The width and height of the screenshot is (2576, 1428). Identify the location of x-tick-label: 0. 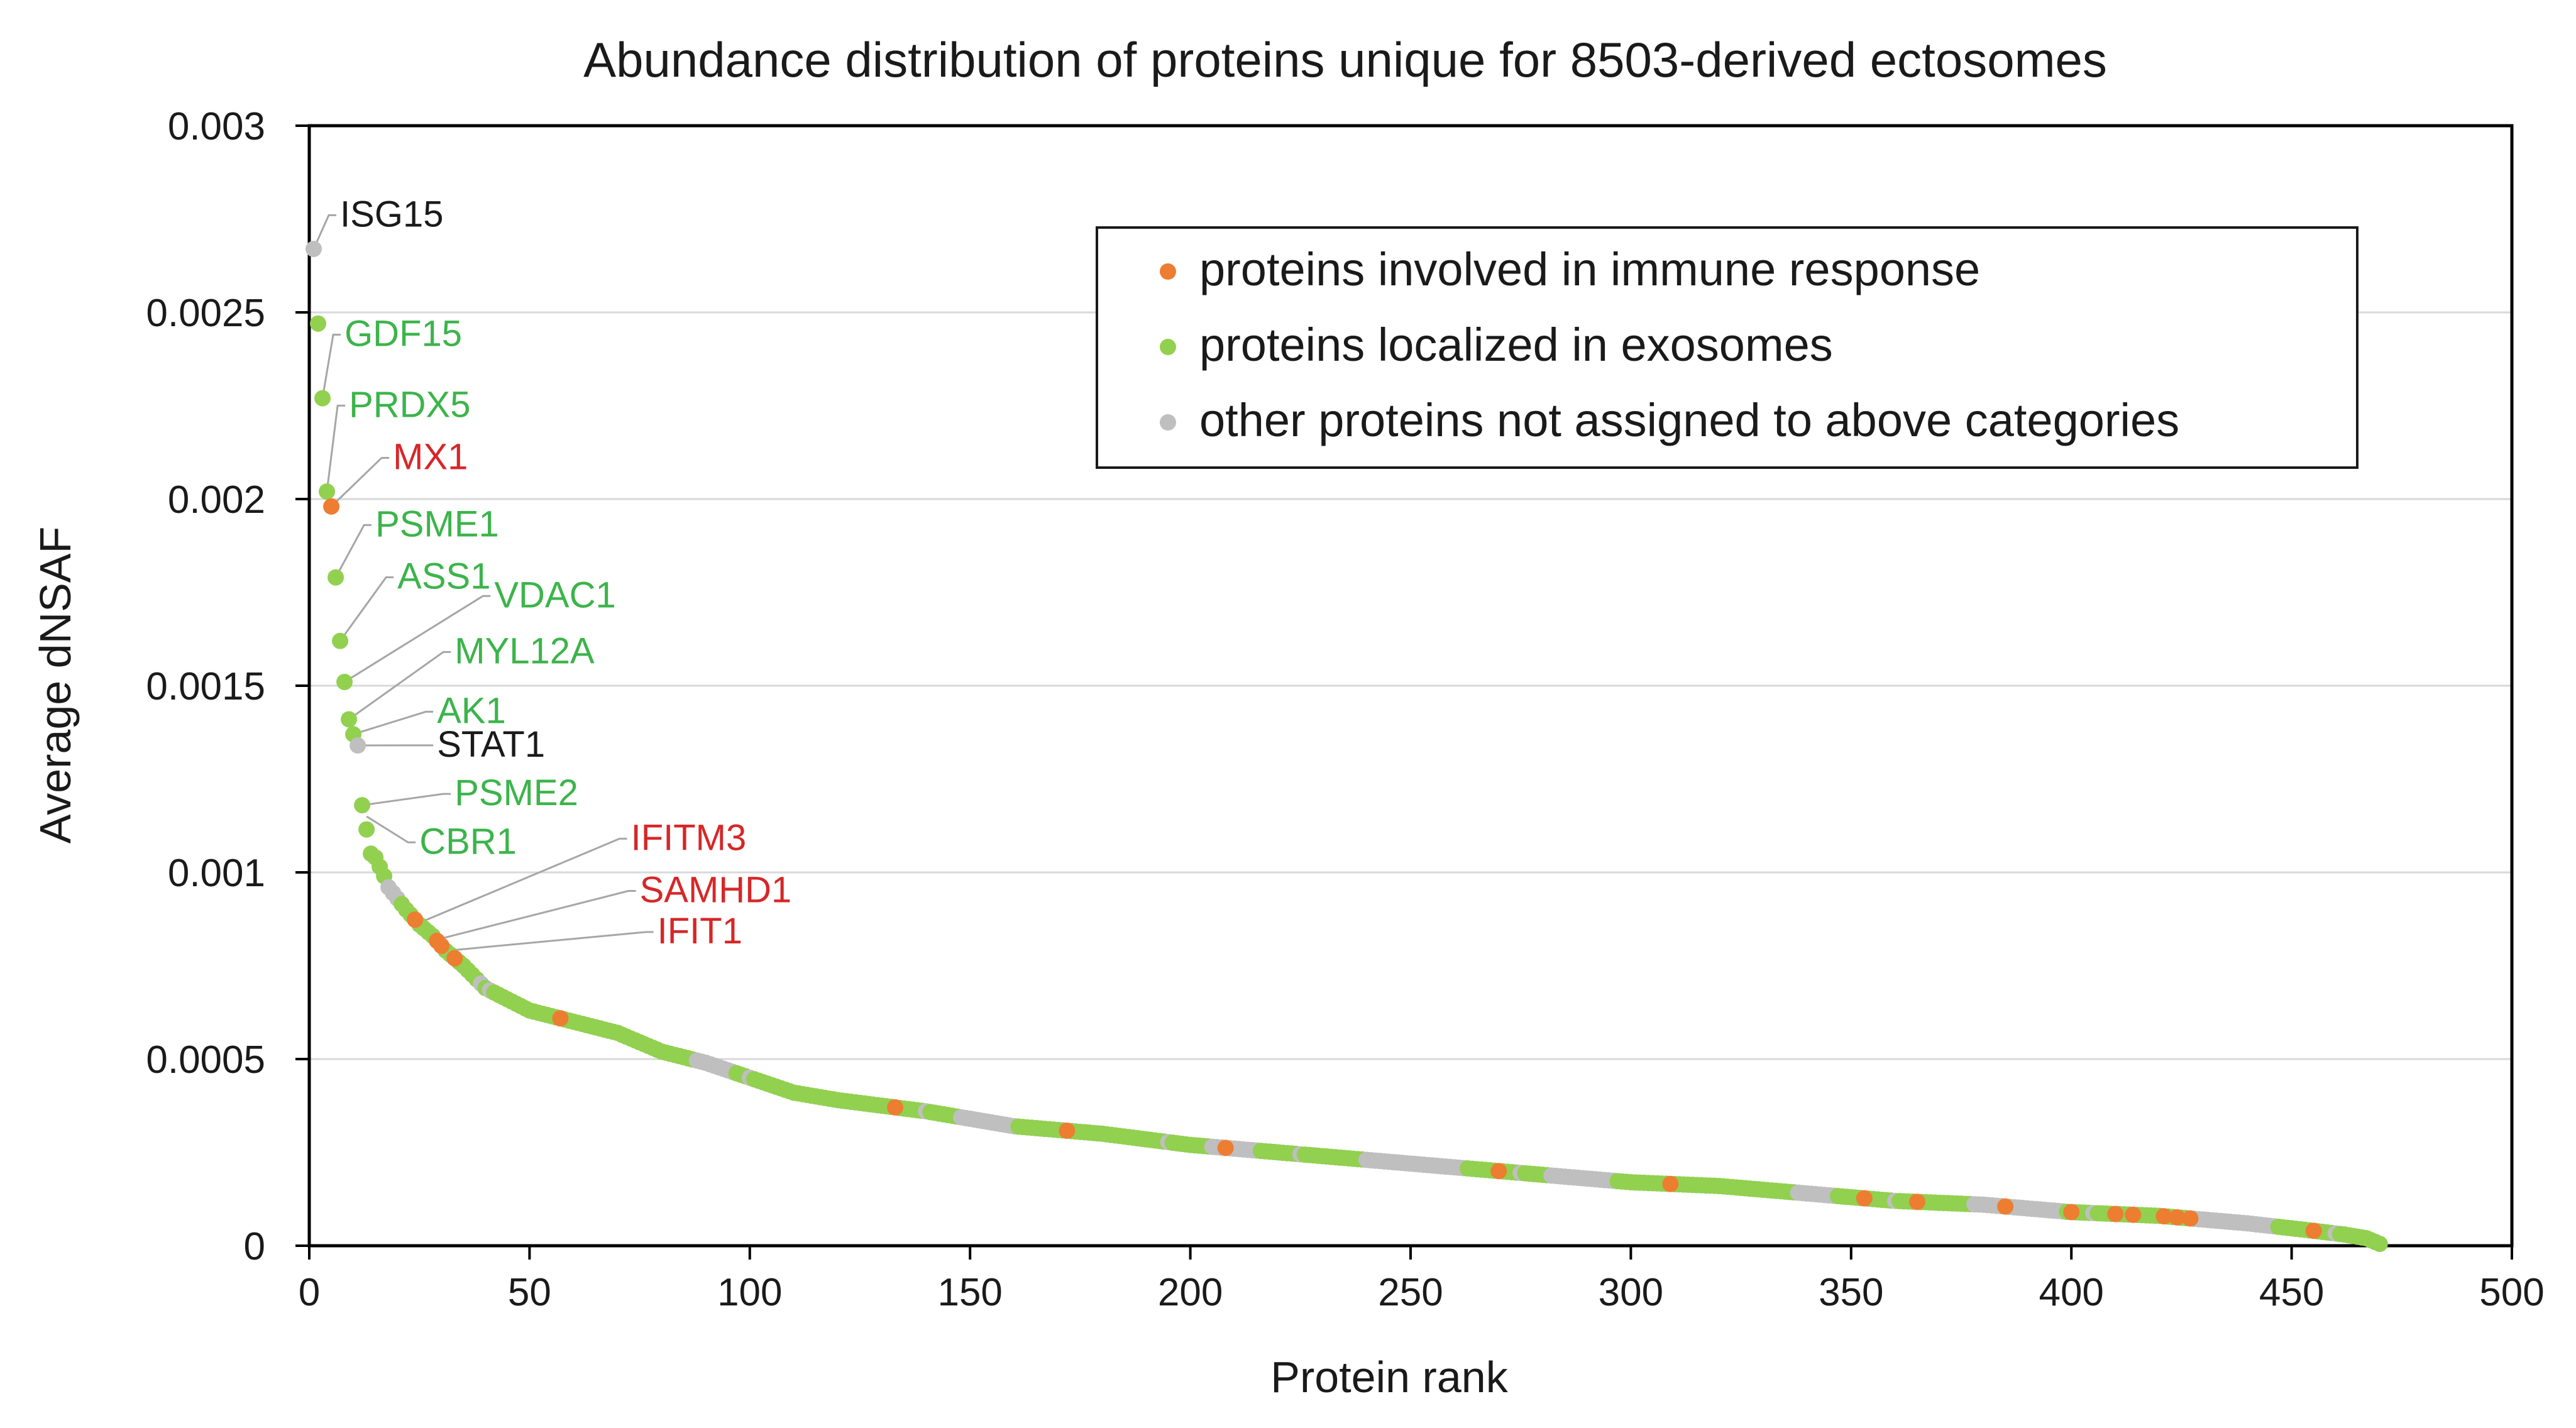
(309, 1292).